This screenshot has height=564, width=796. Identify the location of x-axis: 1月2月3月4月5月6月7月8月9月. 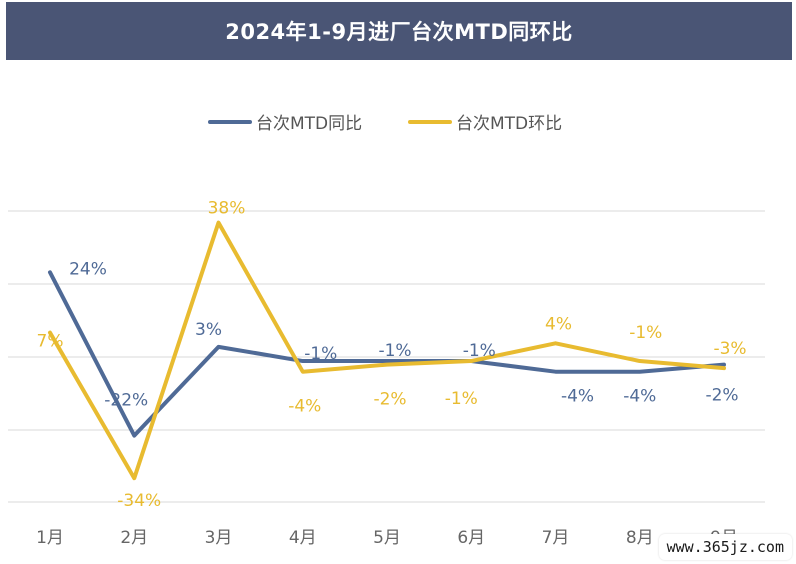
(387, 538).